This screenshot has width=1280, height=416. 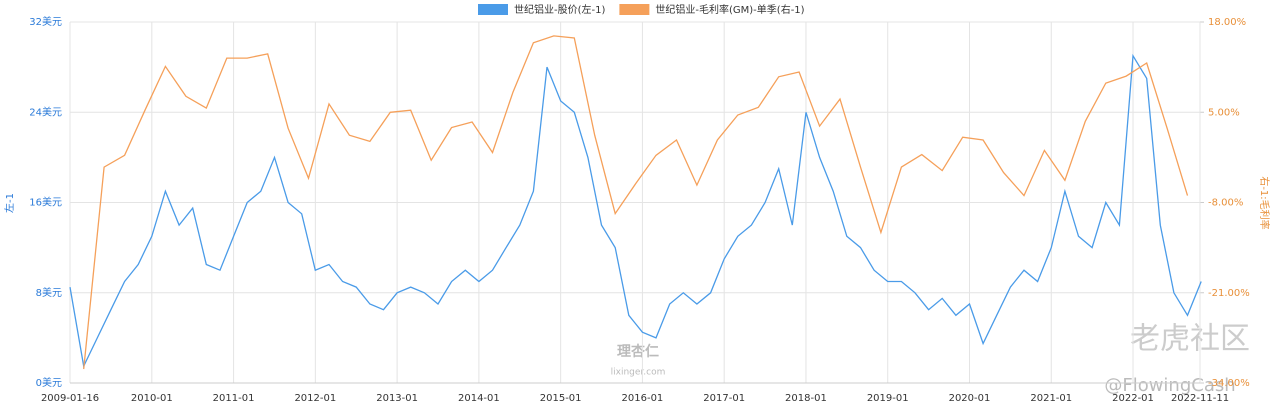 I want to click on x-tick-label: 2015-01, so click(x=561, y=398).